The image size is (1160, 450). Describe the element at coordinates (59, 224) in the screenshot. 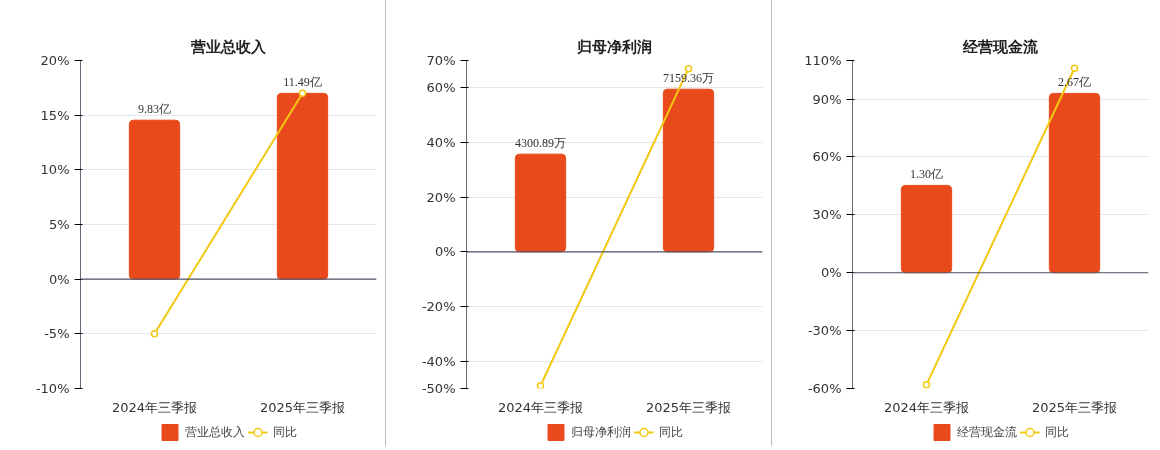

I see `y-tick-label: 5%` at that location.